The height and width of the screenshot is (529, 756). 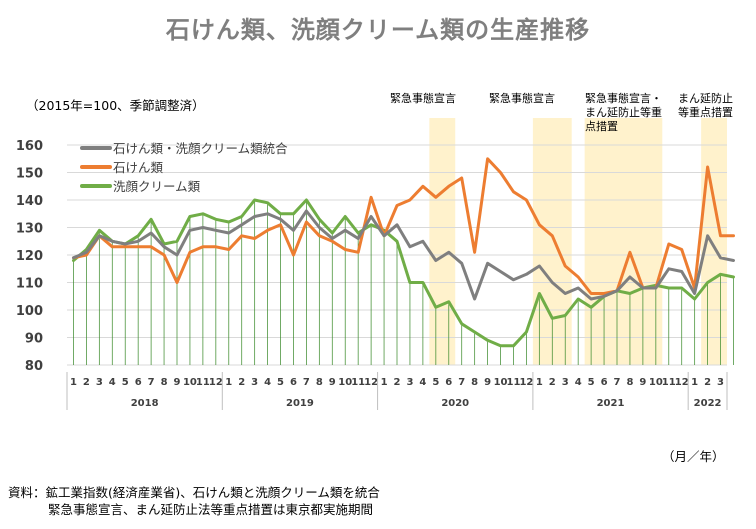 What do you see at coordinates (200, 148) in the screenshot?
I see `legend-label-combined: 石けん類・洗顔クリーム類統合` at bounding box center [200, 148].